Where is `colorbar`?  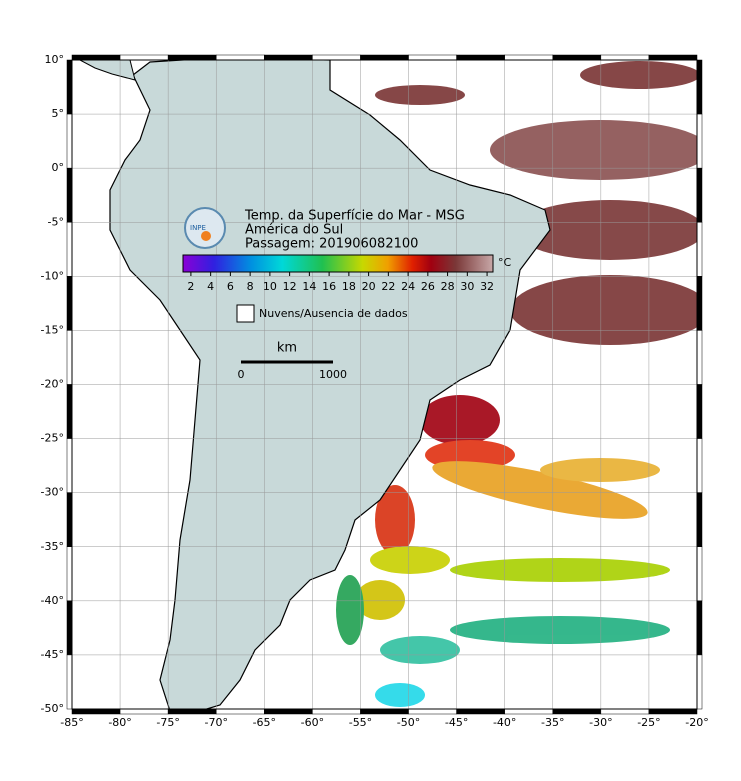 colorbar is located at coordinates (338, 263).